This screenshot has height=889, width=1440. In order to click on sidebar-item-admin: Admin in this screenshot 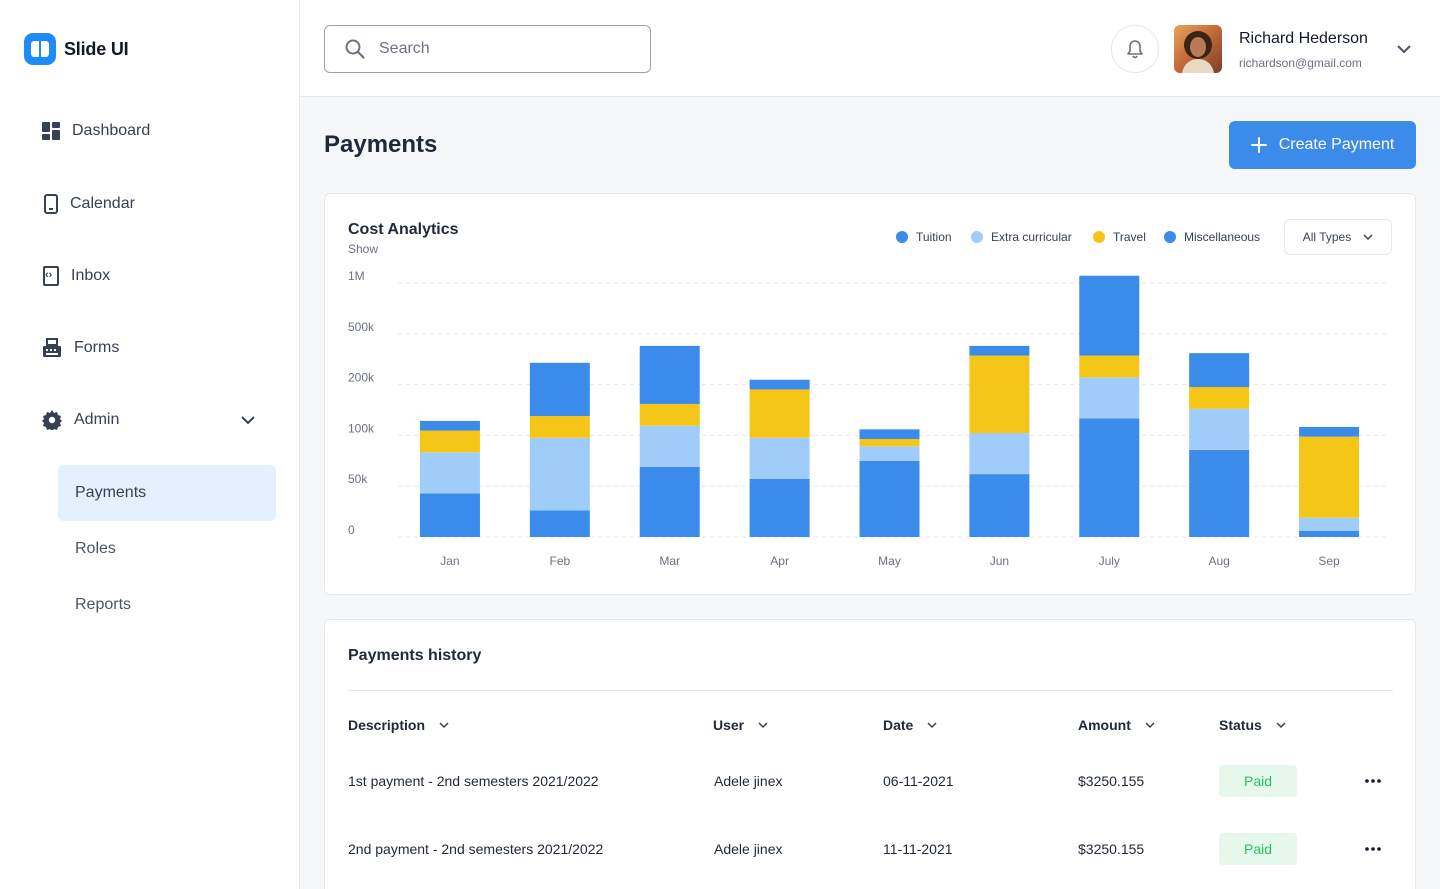, I will do `click(81, 421)`.